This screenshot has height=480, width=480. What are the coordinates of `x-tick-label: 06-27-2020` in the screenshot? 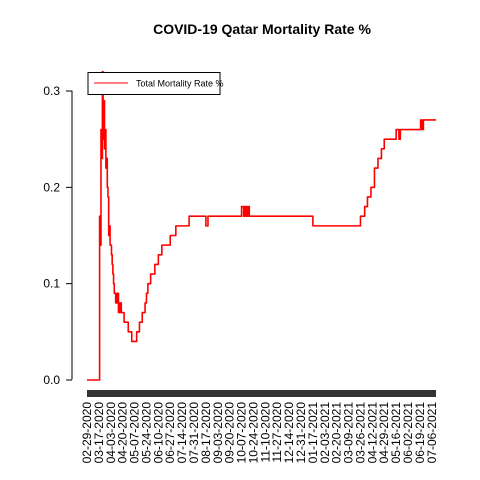 It's located at (170, 433).